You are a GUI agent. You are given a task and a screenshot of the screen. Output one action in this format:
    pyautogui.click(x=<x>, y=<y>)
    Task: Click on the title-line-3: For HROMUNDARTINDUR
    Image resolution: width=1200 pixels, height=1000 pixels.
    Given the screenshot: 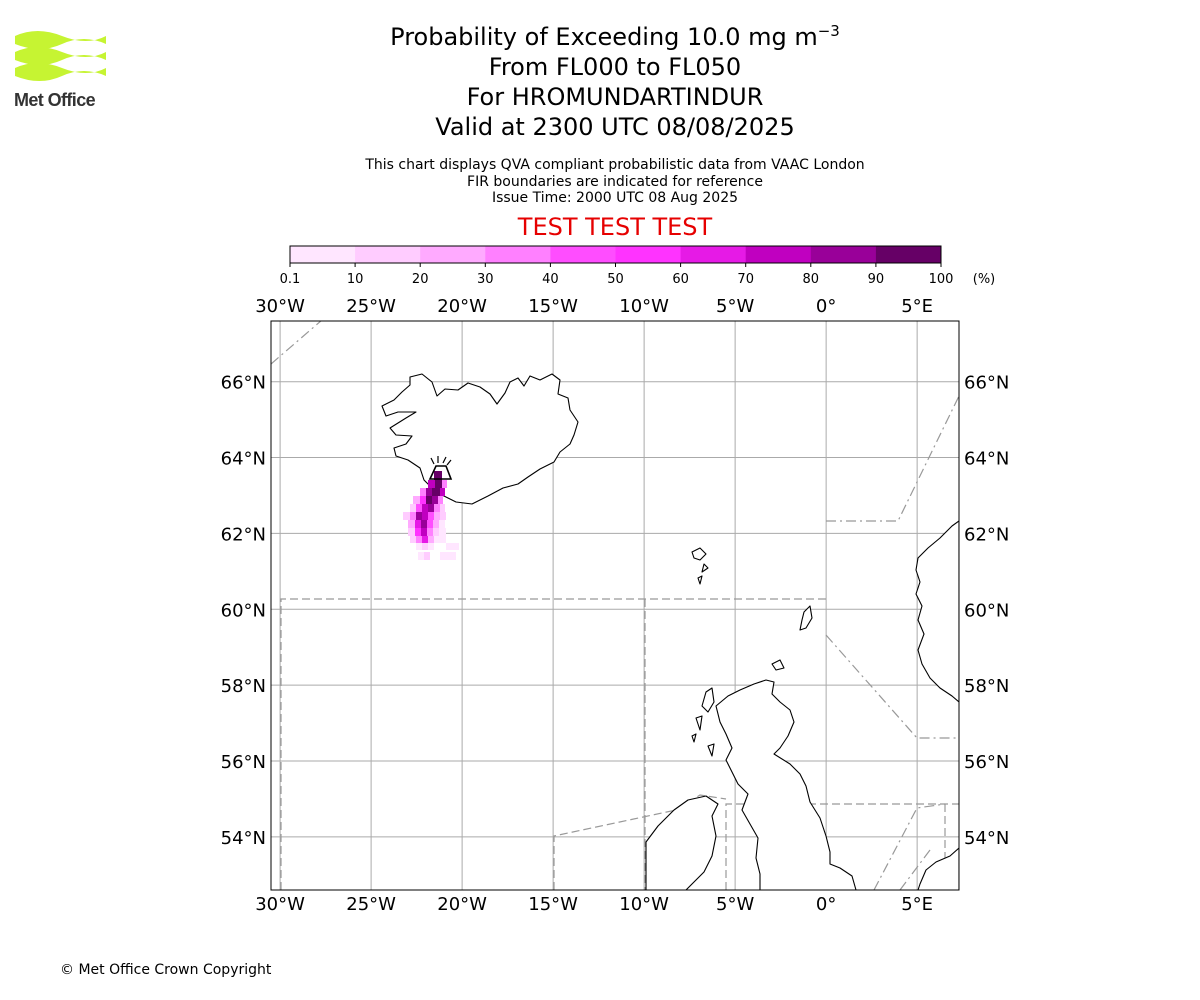 What is the action you would take?
    pyautogui.click(x=615, y=97)
    